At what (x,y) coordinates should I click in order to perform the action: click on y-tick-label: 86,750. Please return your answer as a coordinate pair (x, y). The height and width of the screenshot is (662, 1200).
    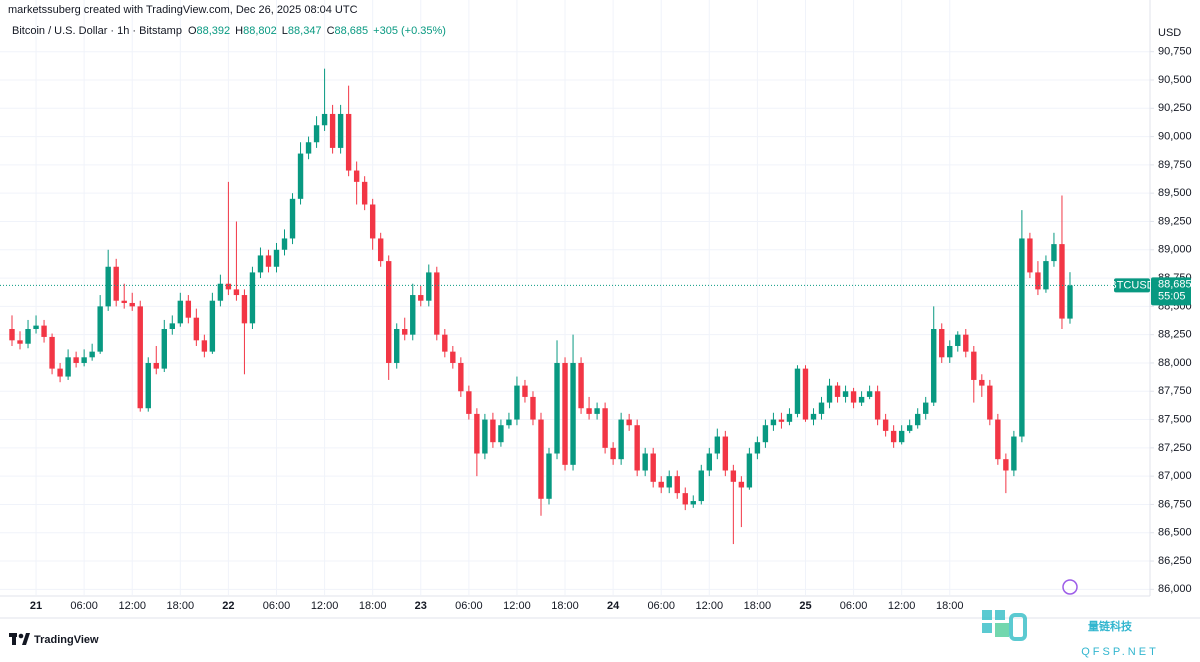
    Looking at the image, I should click on (1175, 504).